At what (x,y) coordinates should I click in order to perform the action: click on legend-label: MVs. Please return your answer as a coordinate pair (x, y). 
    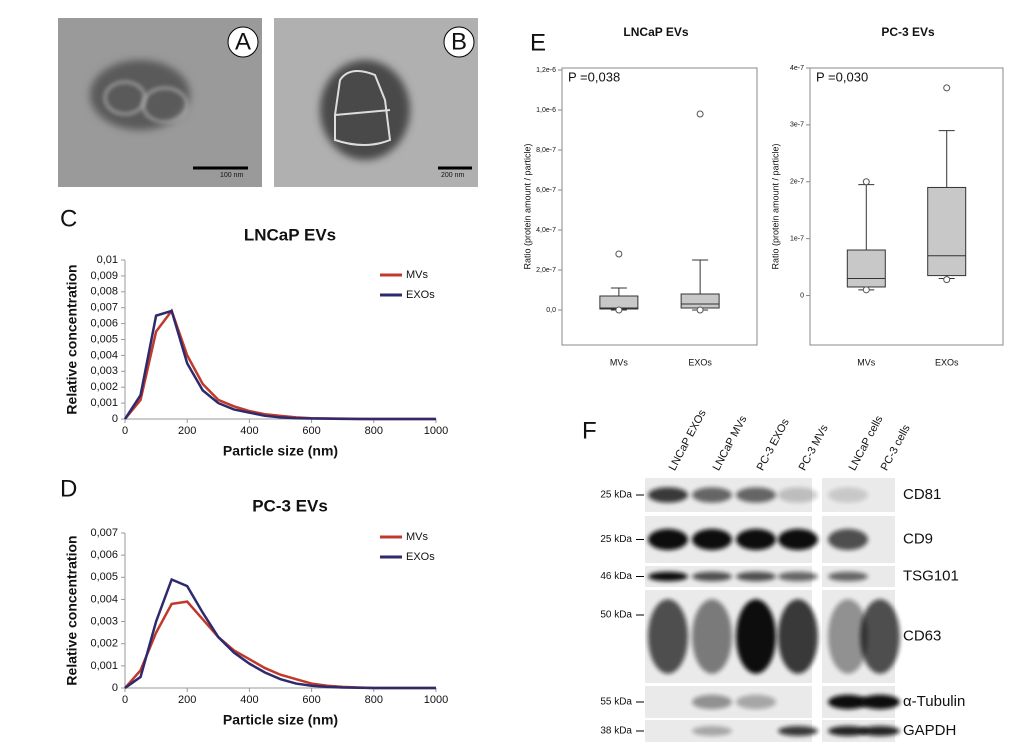
    Looking at the image, I should click on (417, 275).